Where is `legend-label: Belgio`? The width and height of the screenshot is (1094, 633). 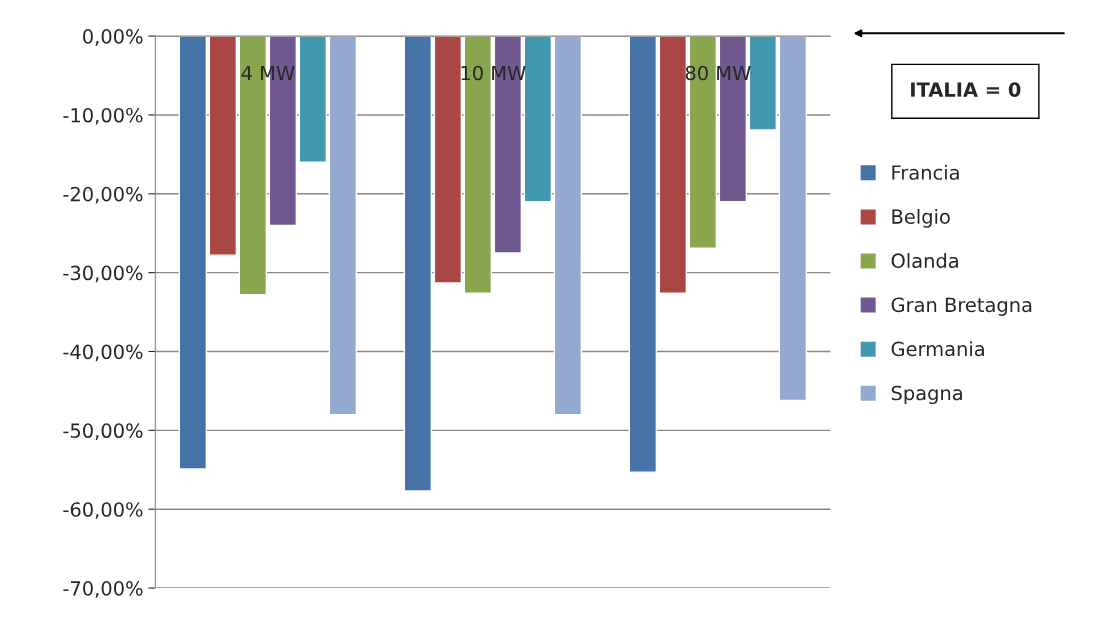 legend-label: Belgio is located at coordinates (921, 218).